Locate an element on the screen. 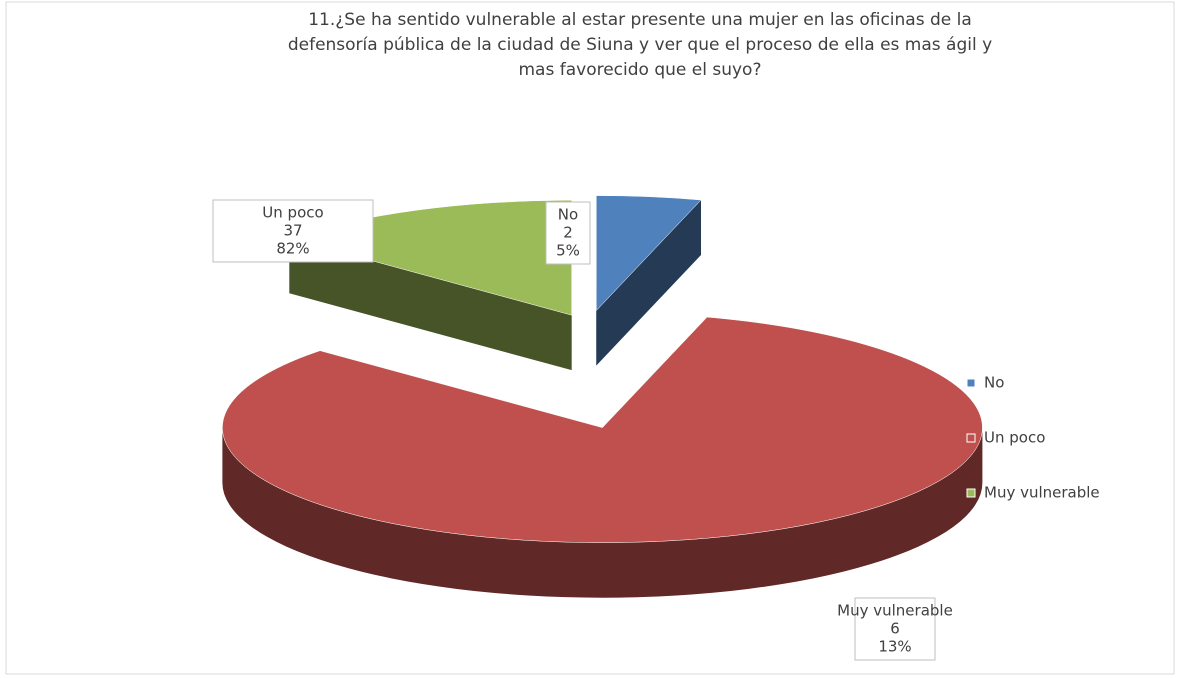  legend-label: No is located at coordinates (994, 383).